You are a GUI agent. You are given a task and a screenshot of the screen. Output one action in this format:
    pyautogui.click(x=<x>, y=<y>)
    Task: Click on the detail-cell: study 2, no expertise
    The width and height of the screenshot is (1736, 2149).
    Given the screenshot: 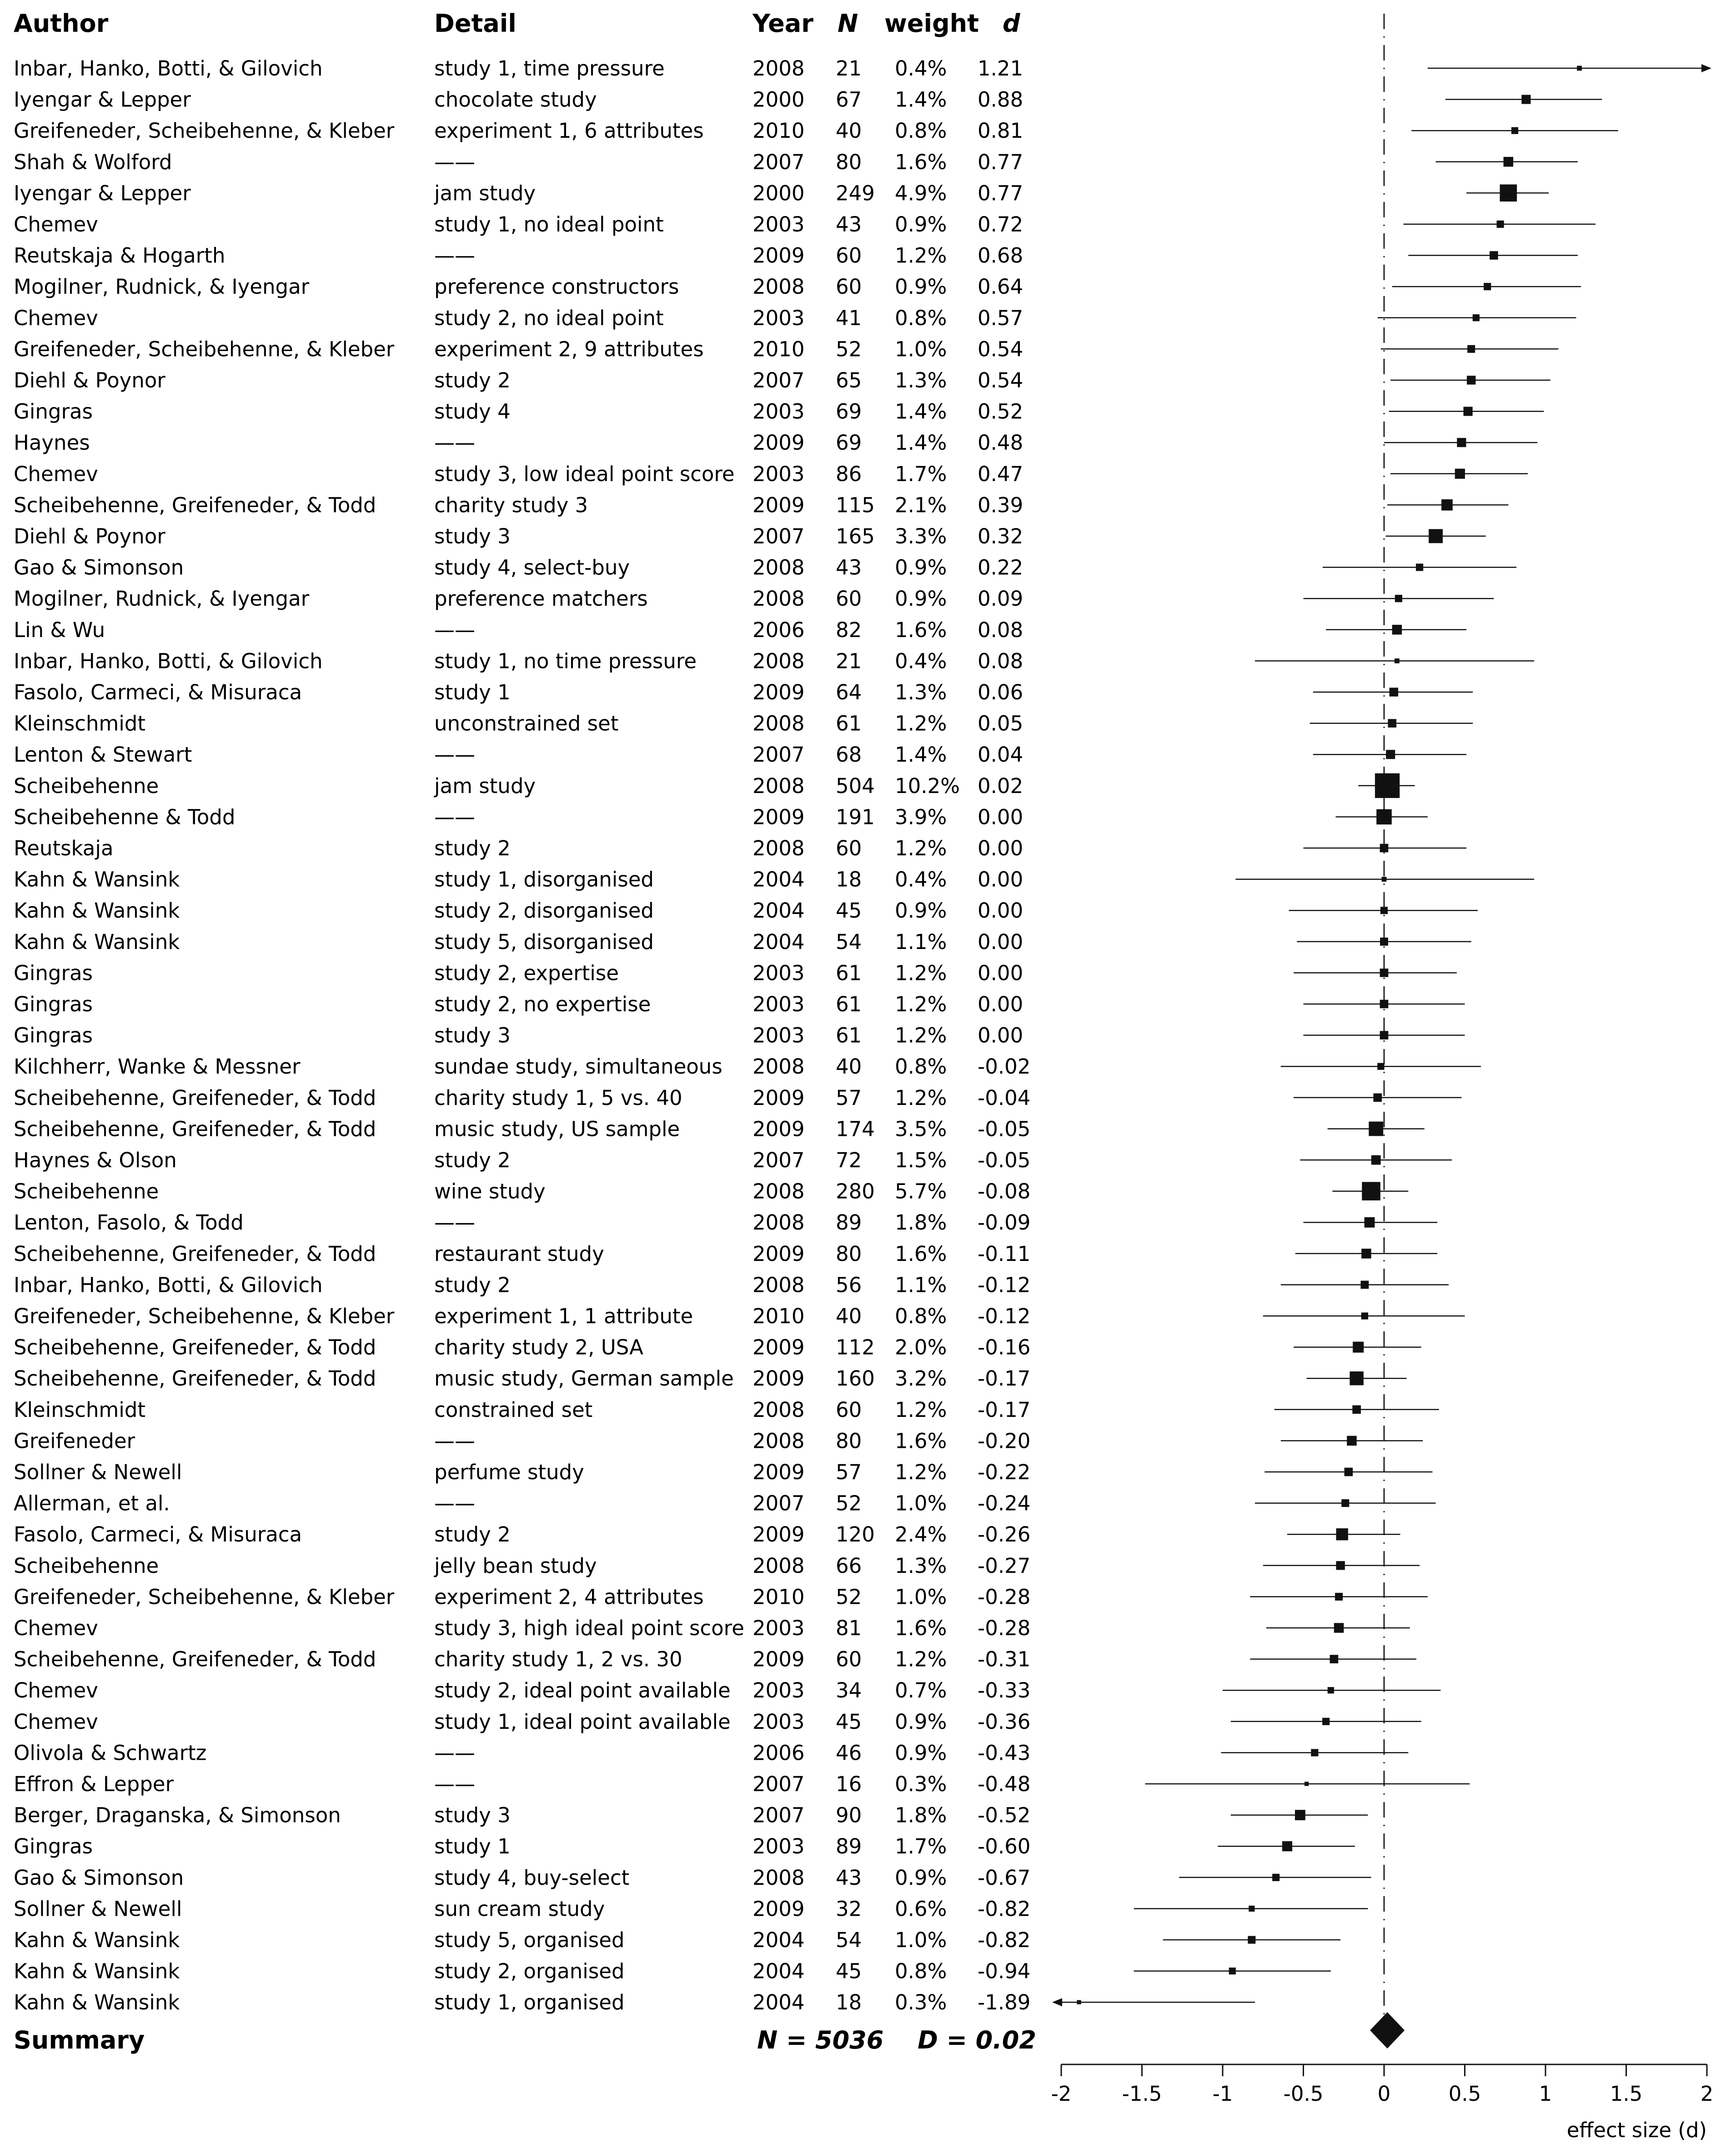 What is the action you would take?
    pyautogui.click(x=542, y=1004)
    